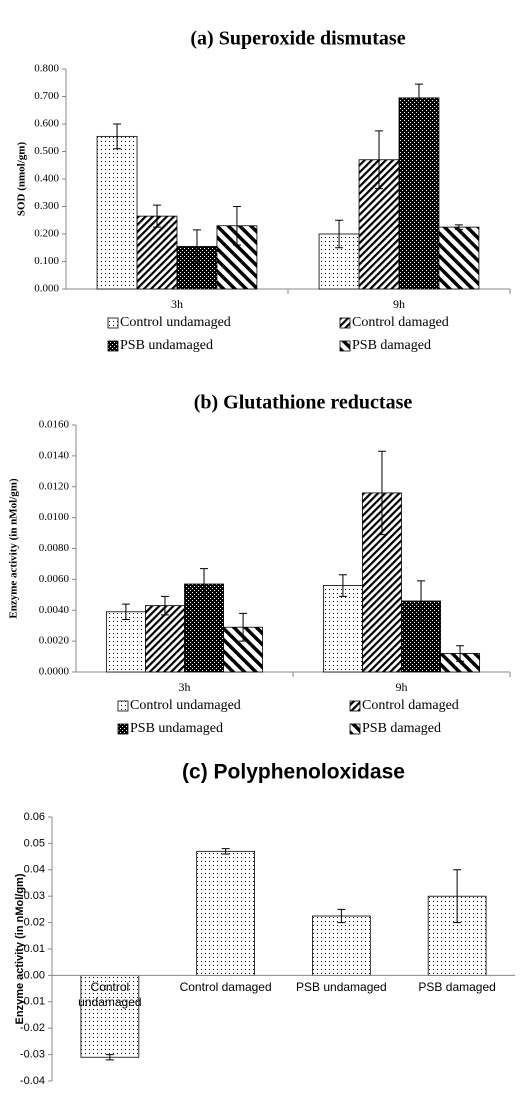 This screenshot has width=520, height=1097. I want to click on x-tick-label: Control damaged, so click(225, 987).